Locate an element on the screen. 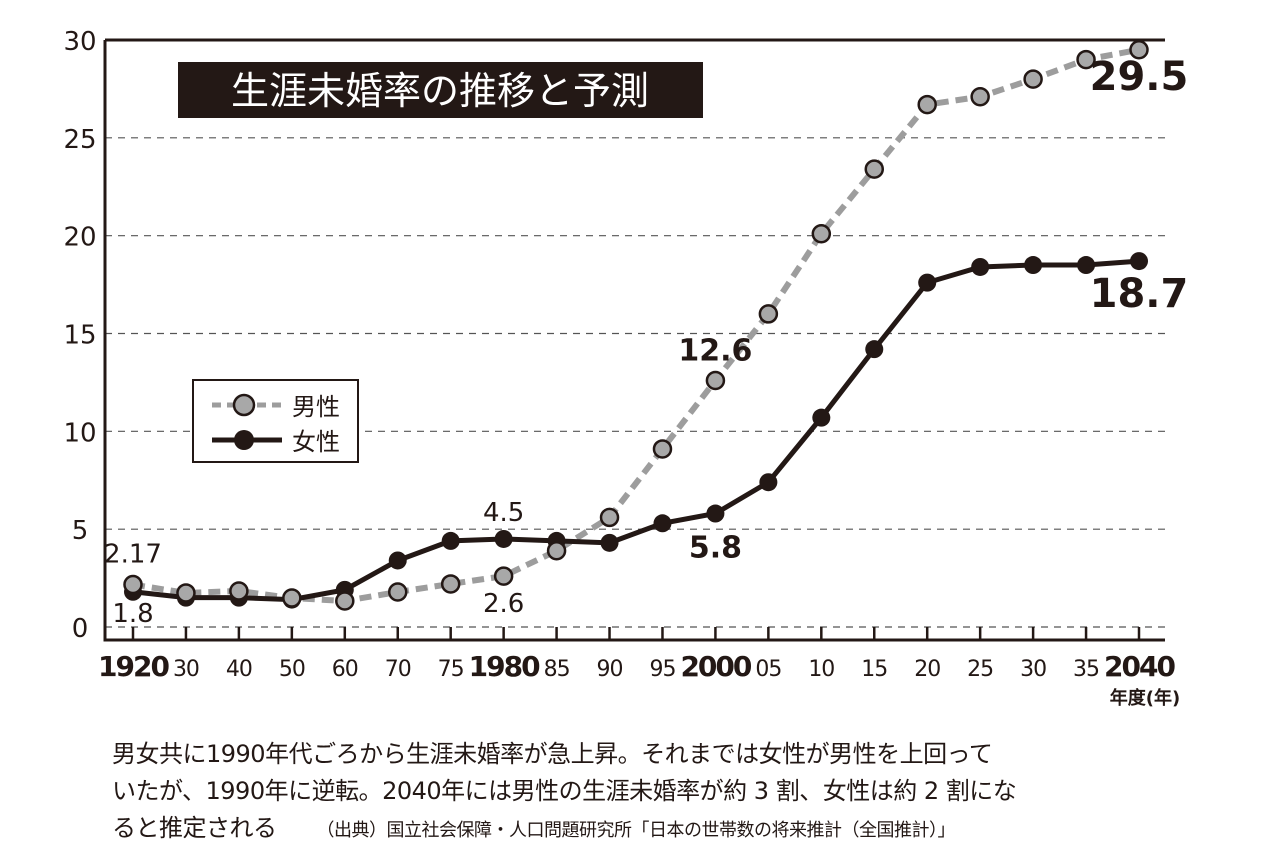 The height and width of the screenshot is (854, 1280). x-tick-label: 35 is located at coordinates (1086, 669).